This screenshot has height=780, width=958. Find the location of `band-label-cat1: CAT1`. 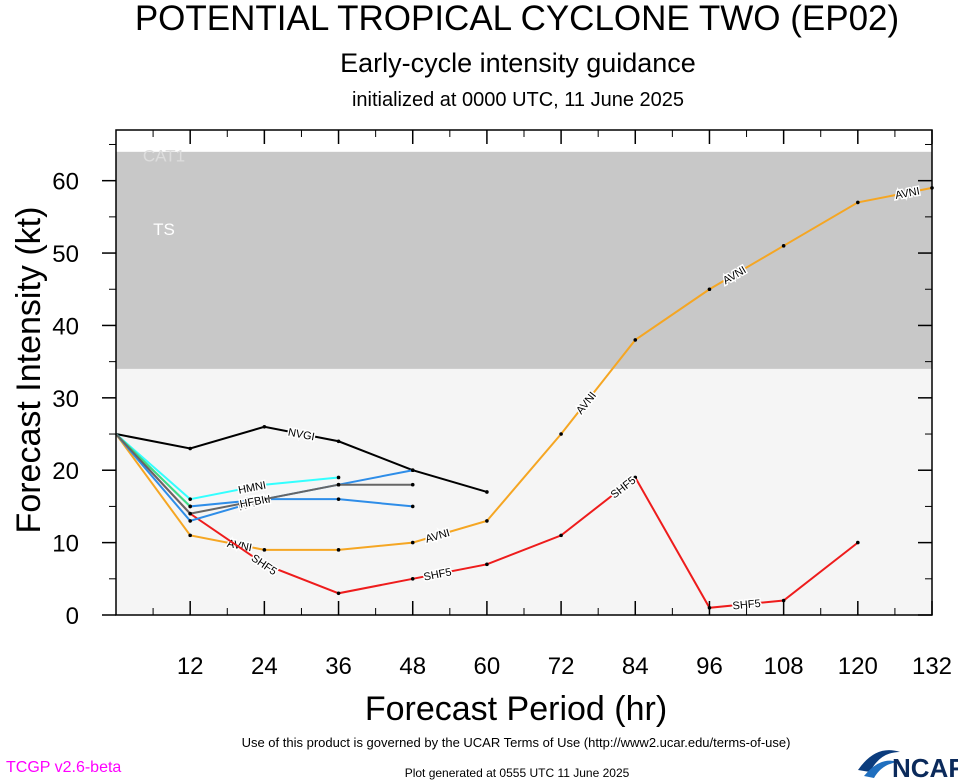

band-label-cat1: CAT1 is located at coordinates (164, 156).